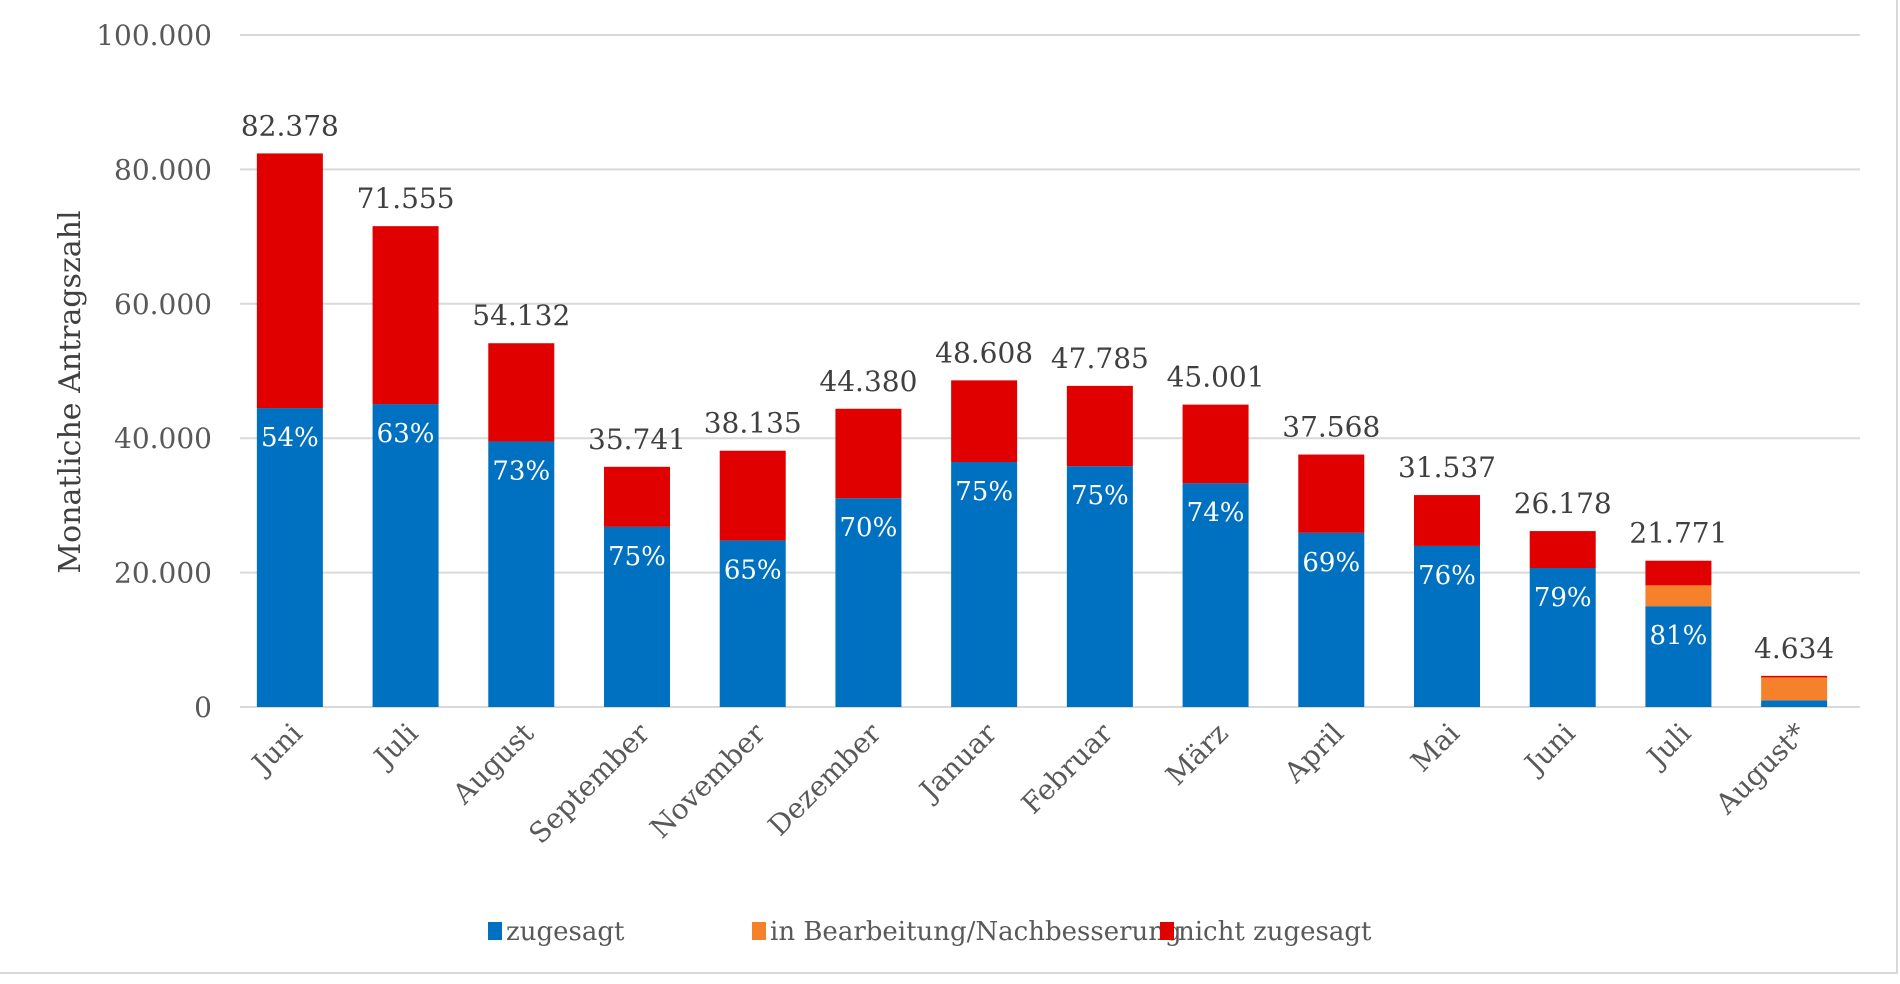 The image size is (1900, 984). Describe the element at coordinates (753, 570) in the screenshot. I see `percent-data-label: 65%` at that location.